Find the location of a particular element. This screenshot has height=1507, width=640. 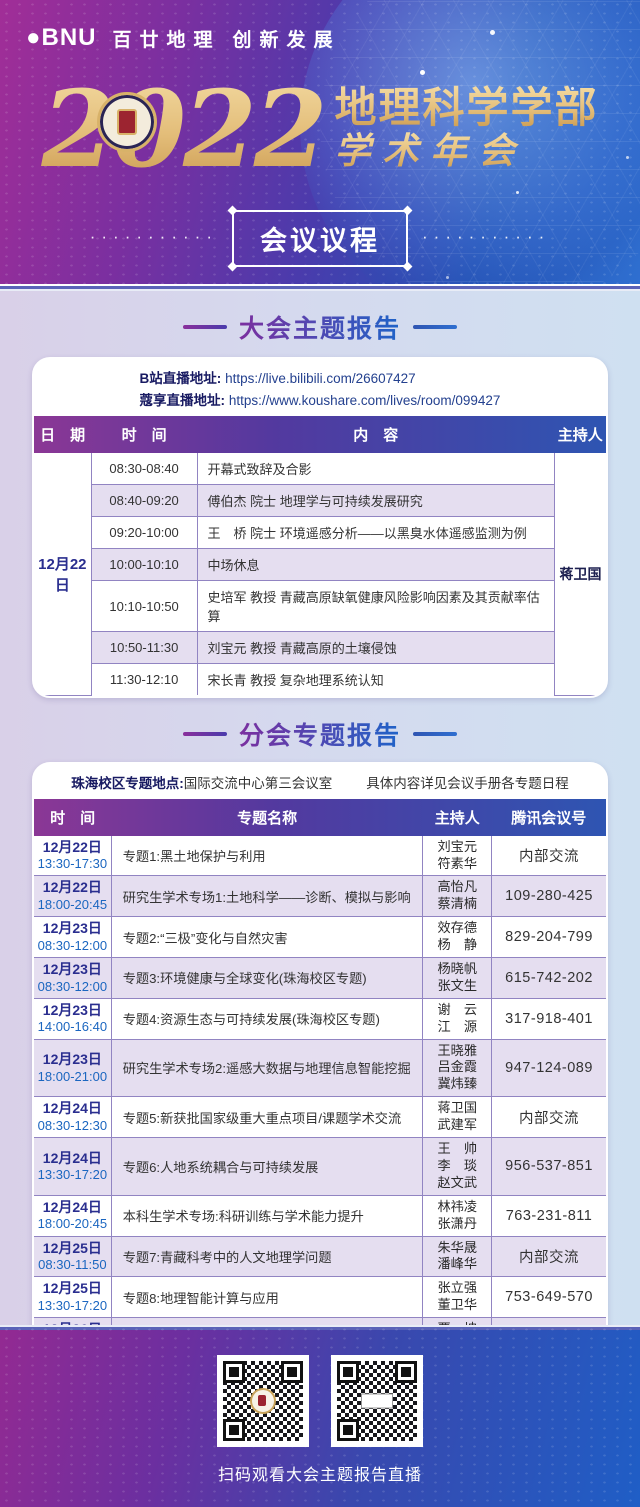

section-title-plenary: 大会主题报告 is located at coordinates (320, 327).